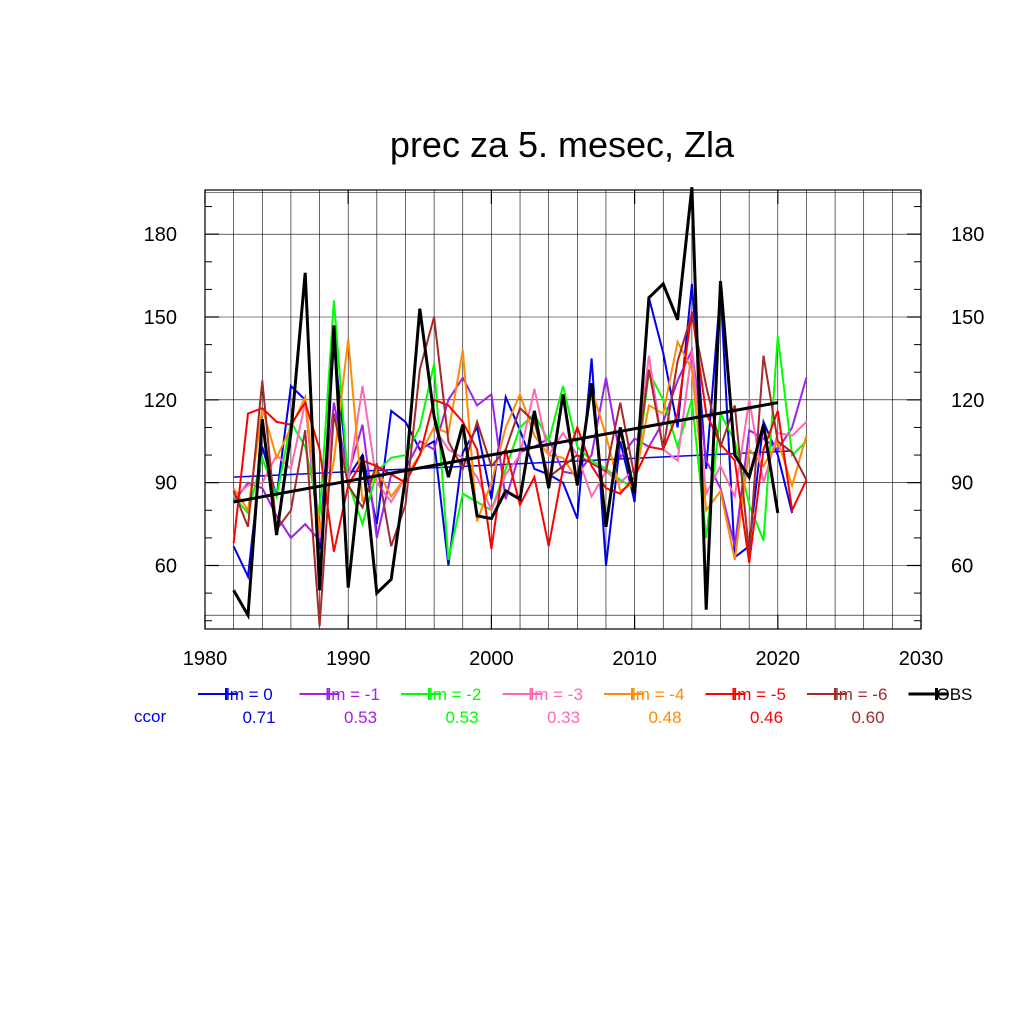  What do you see at coordinates (455, 694) in the screenshot?
I see `legend-label: lm = -2` at bounding box center [455, 694].